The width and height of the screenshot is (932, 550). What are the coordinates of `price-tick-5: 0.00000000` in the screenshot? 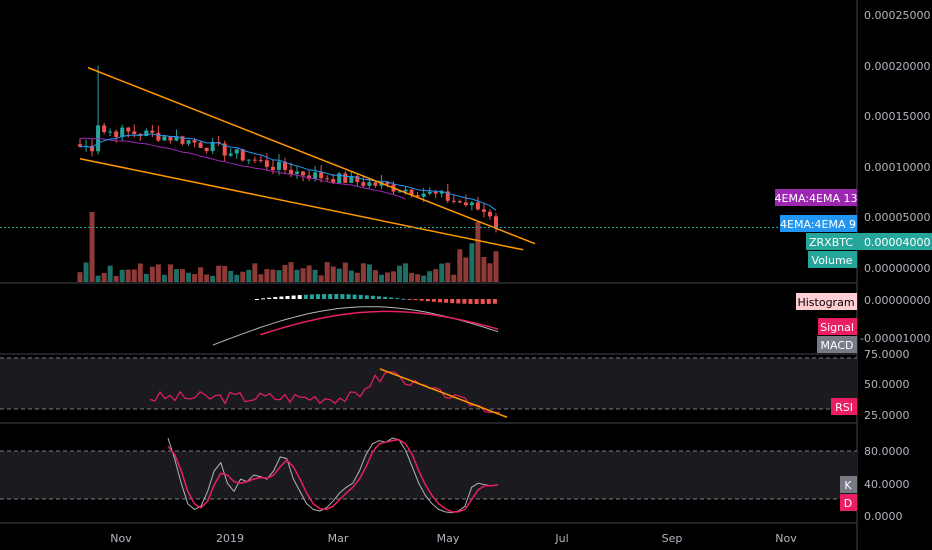 It's located at (897, 268).